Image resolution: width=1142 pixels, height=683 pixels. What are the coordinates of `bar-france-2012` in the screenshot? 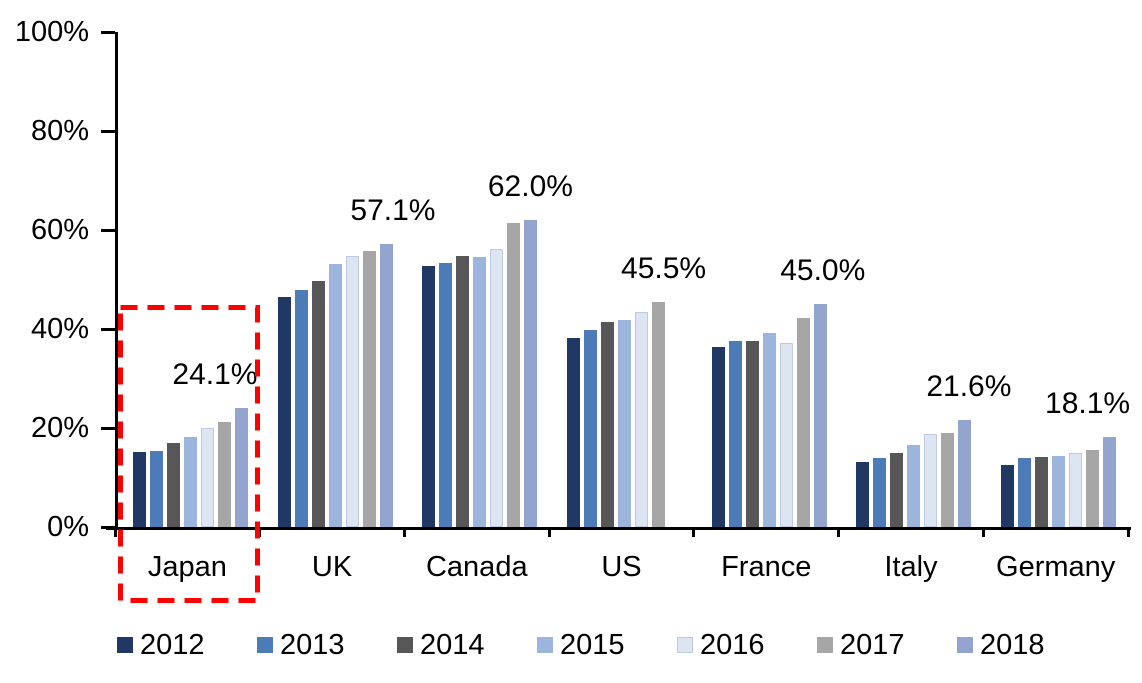 It's located at (718, 436).